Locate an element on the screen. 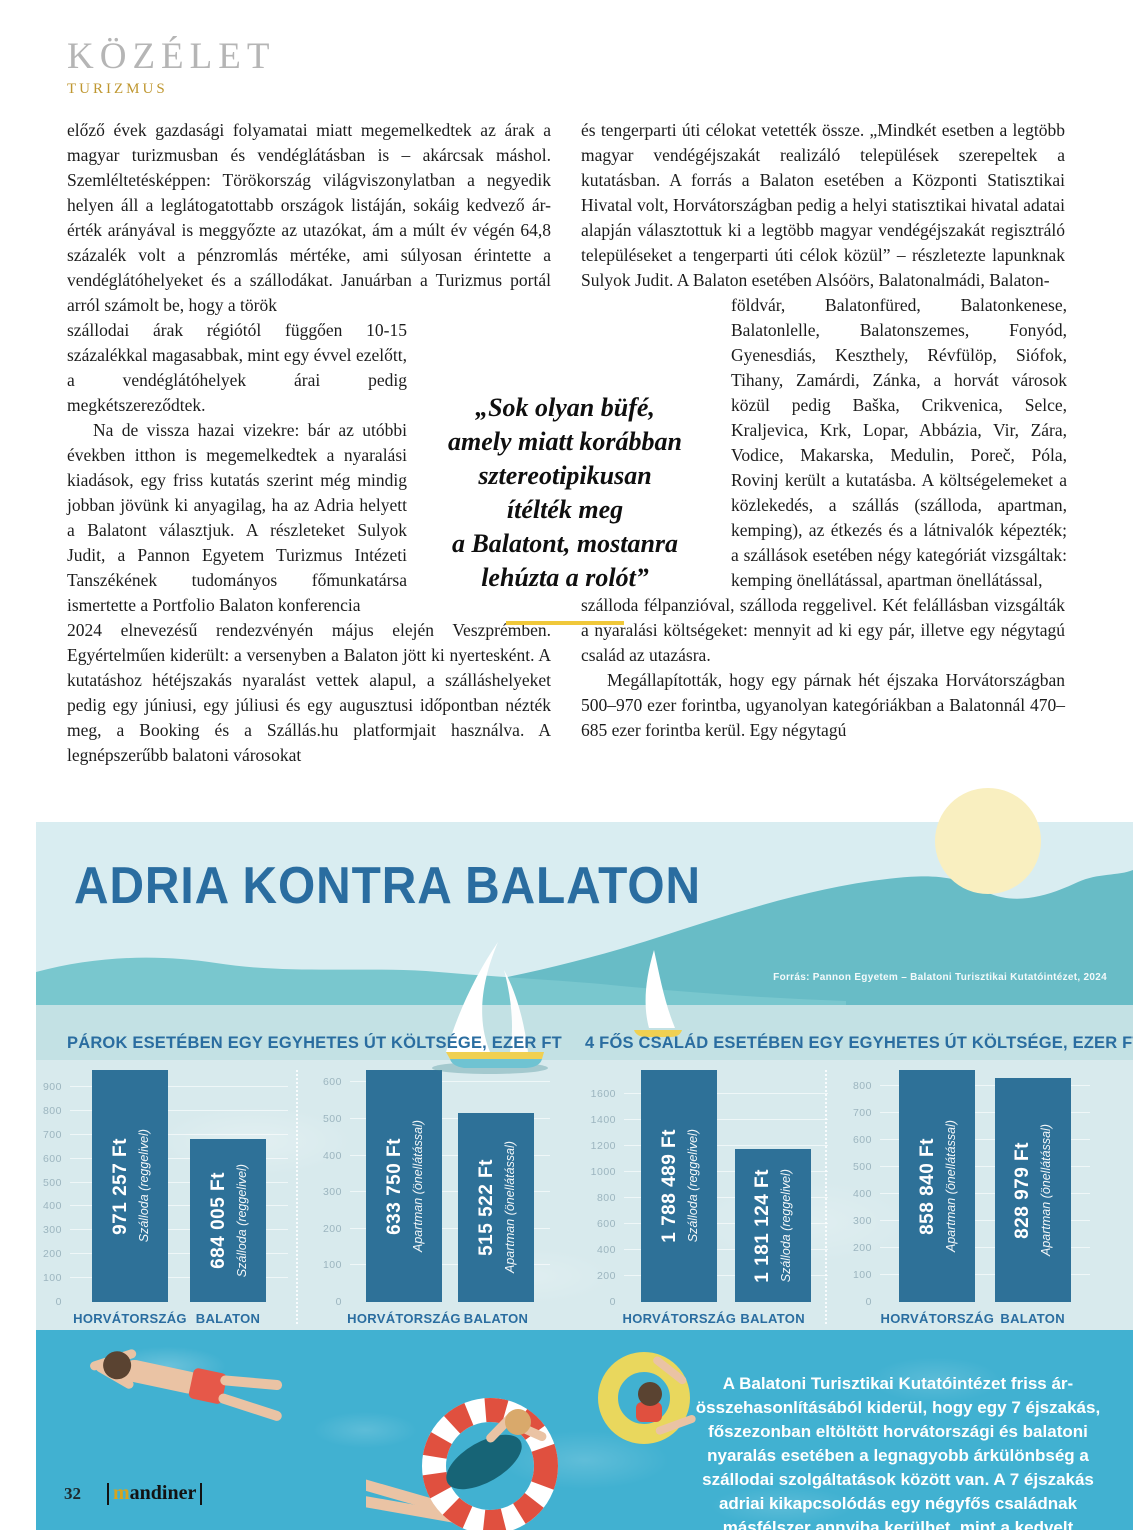 This screenshot has height=1530, width=1133. bar-balaton: 515 522 Ft Apartman (önellátással) is located at coordinates (496, 1207).